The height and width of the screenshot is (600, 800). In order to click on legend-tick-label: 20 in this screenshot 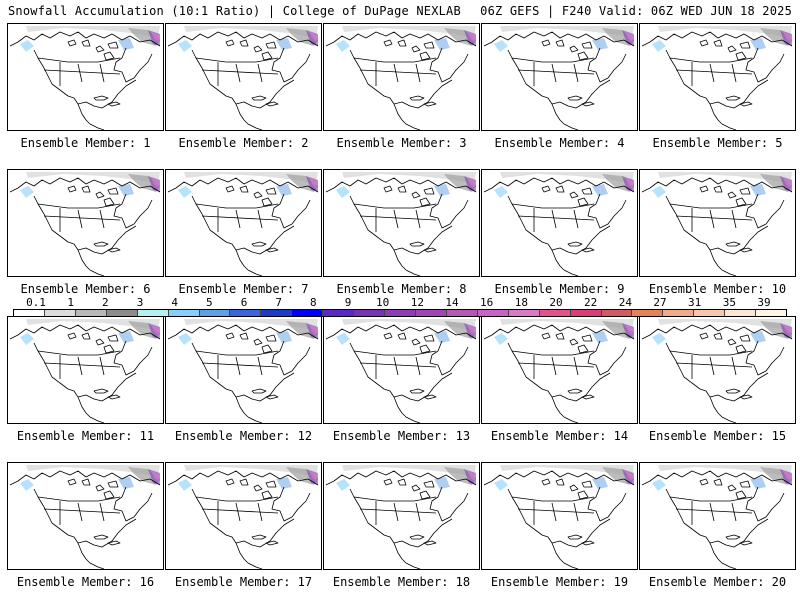, I will do `click(556, 302)`.